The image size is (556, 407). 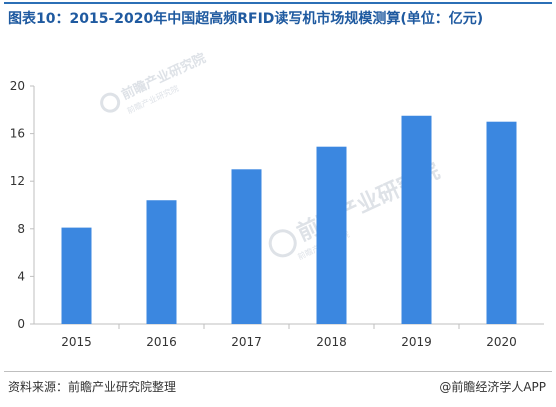 I want to click on x-tick-label: 2020, so click(x=501, y=342).